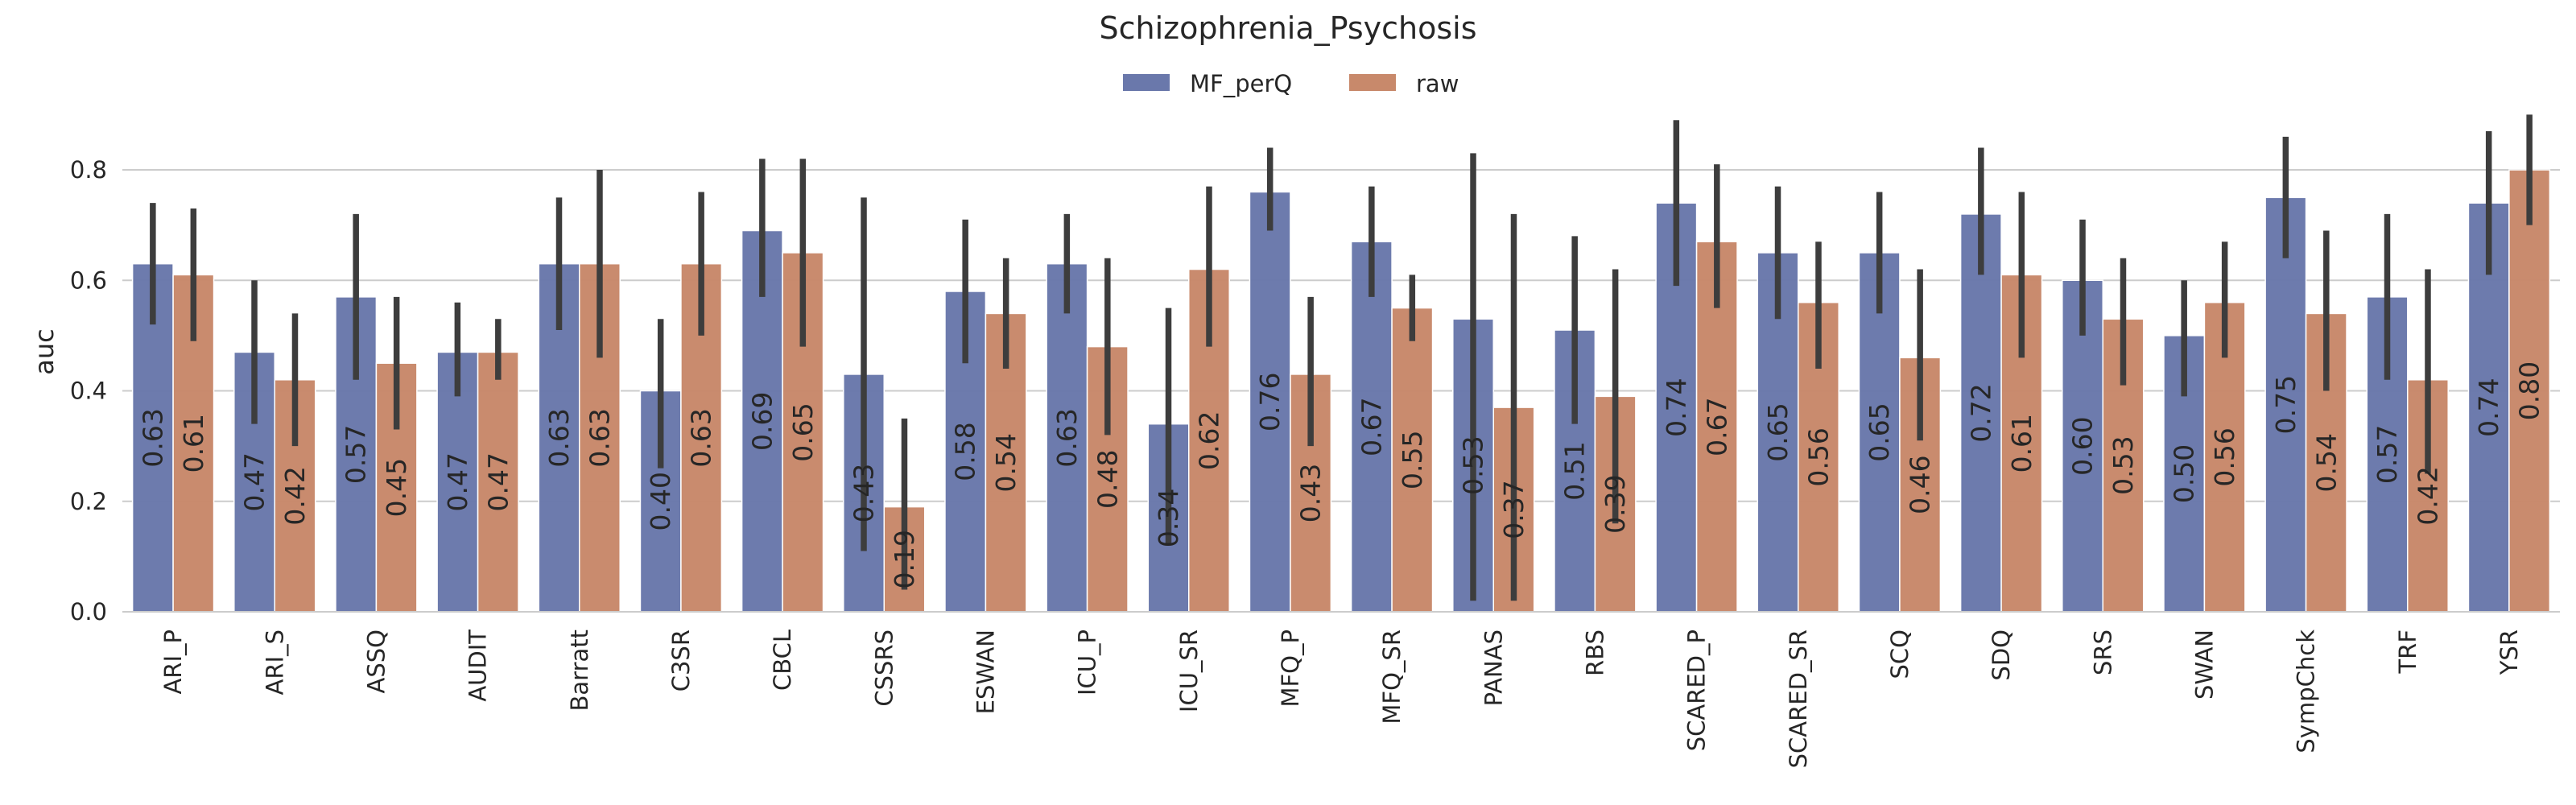  What do you see at coordinates (985, 672) in the screenshot?
I see `x-tick-label: ESWAN` at bounding box center [985, 672].